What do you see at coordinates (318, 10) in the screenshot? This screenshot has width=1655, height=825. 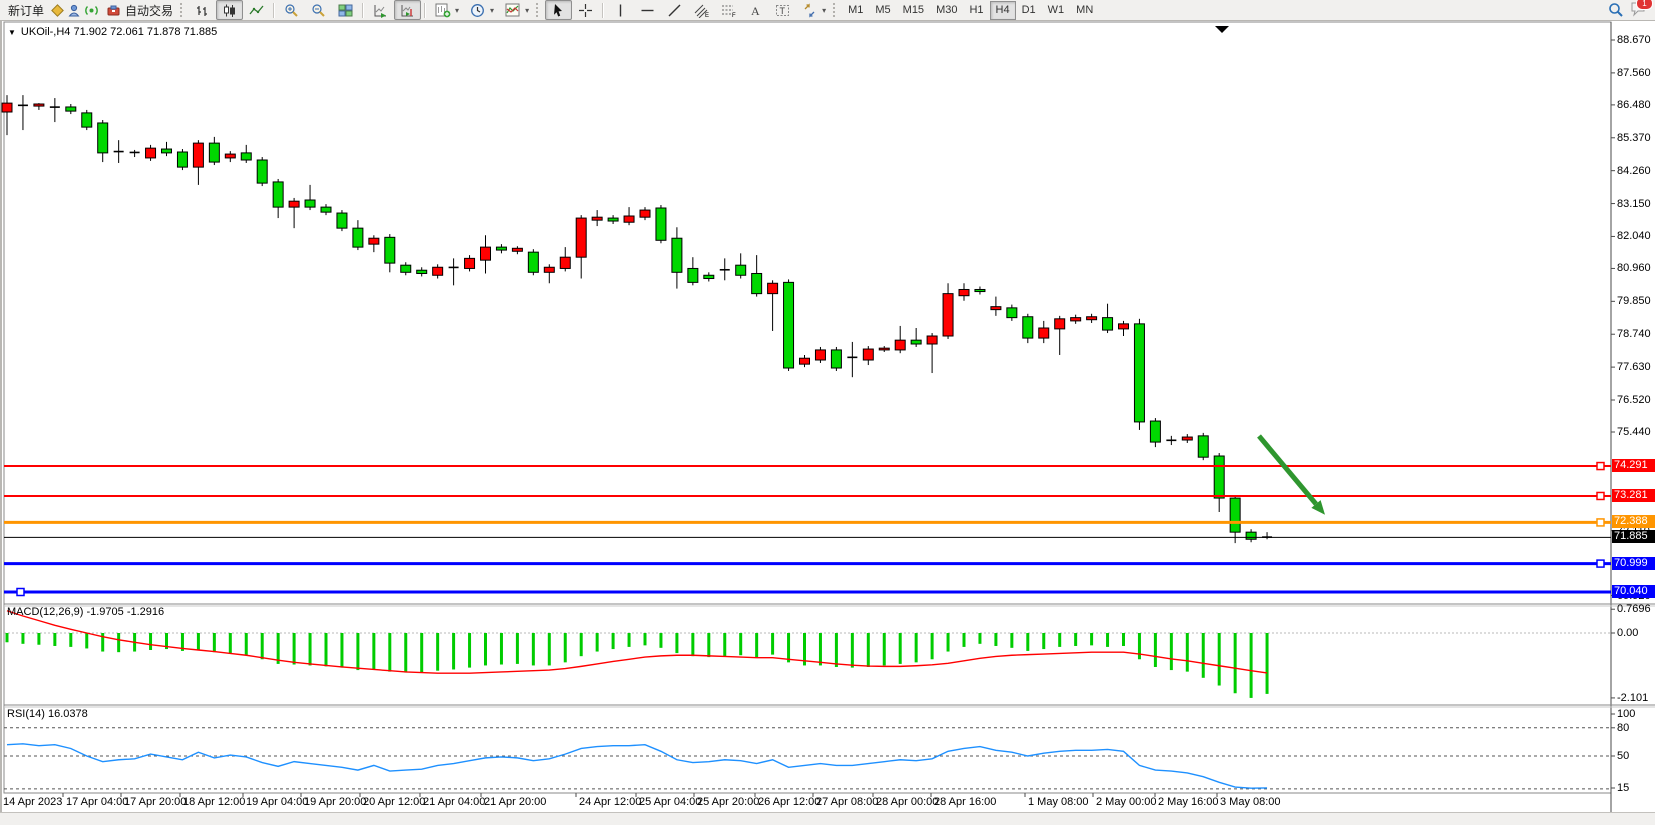 I see `zoom-out-button` at bounding box center [318, 10].